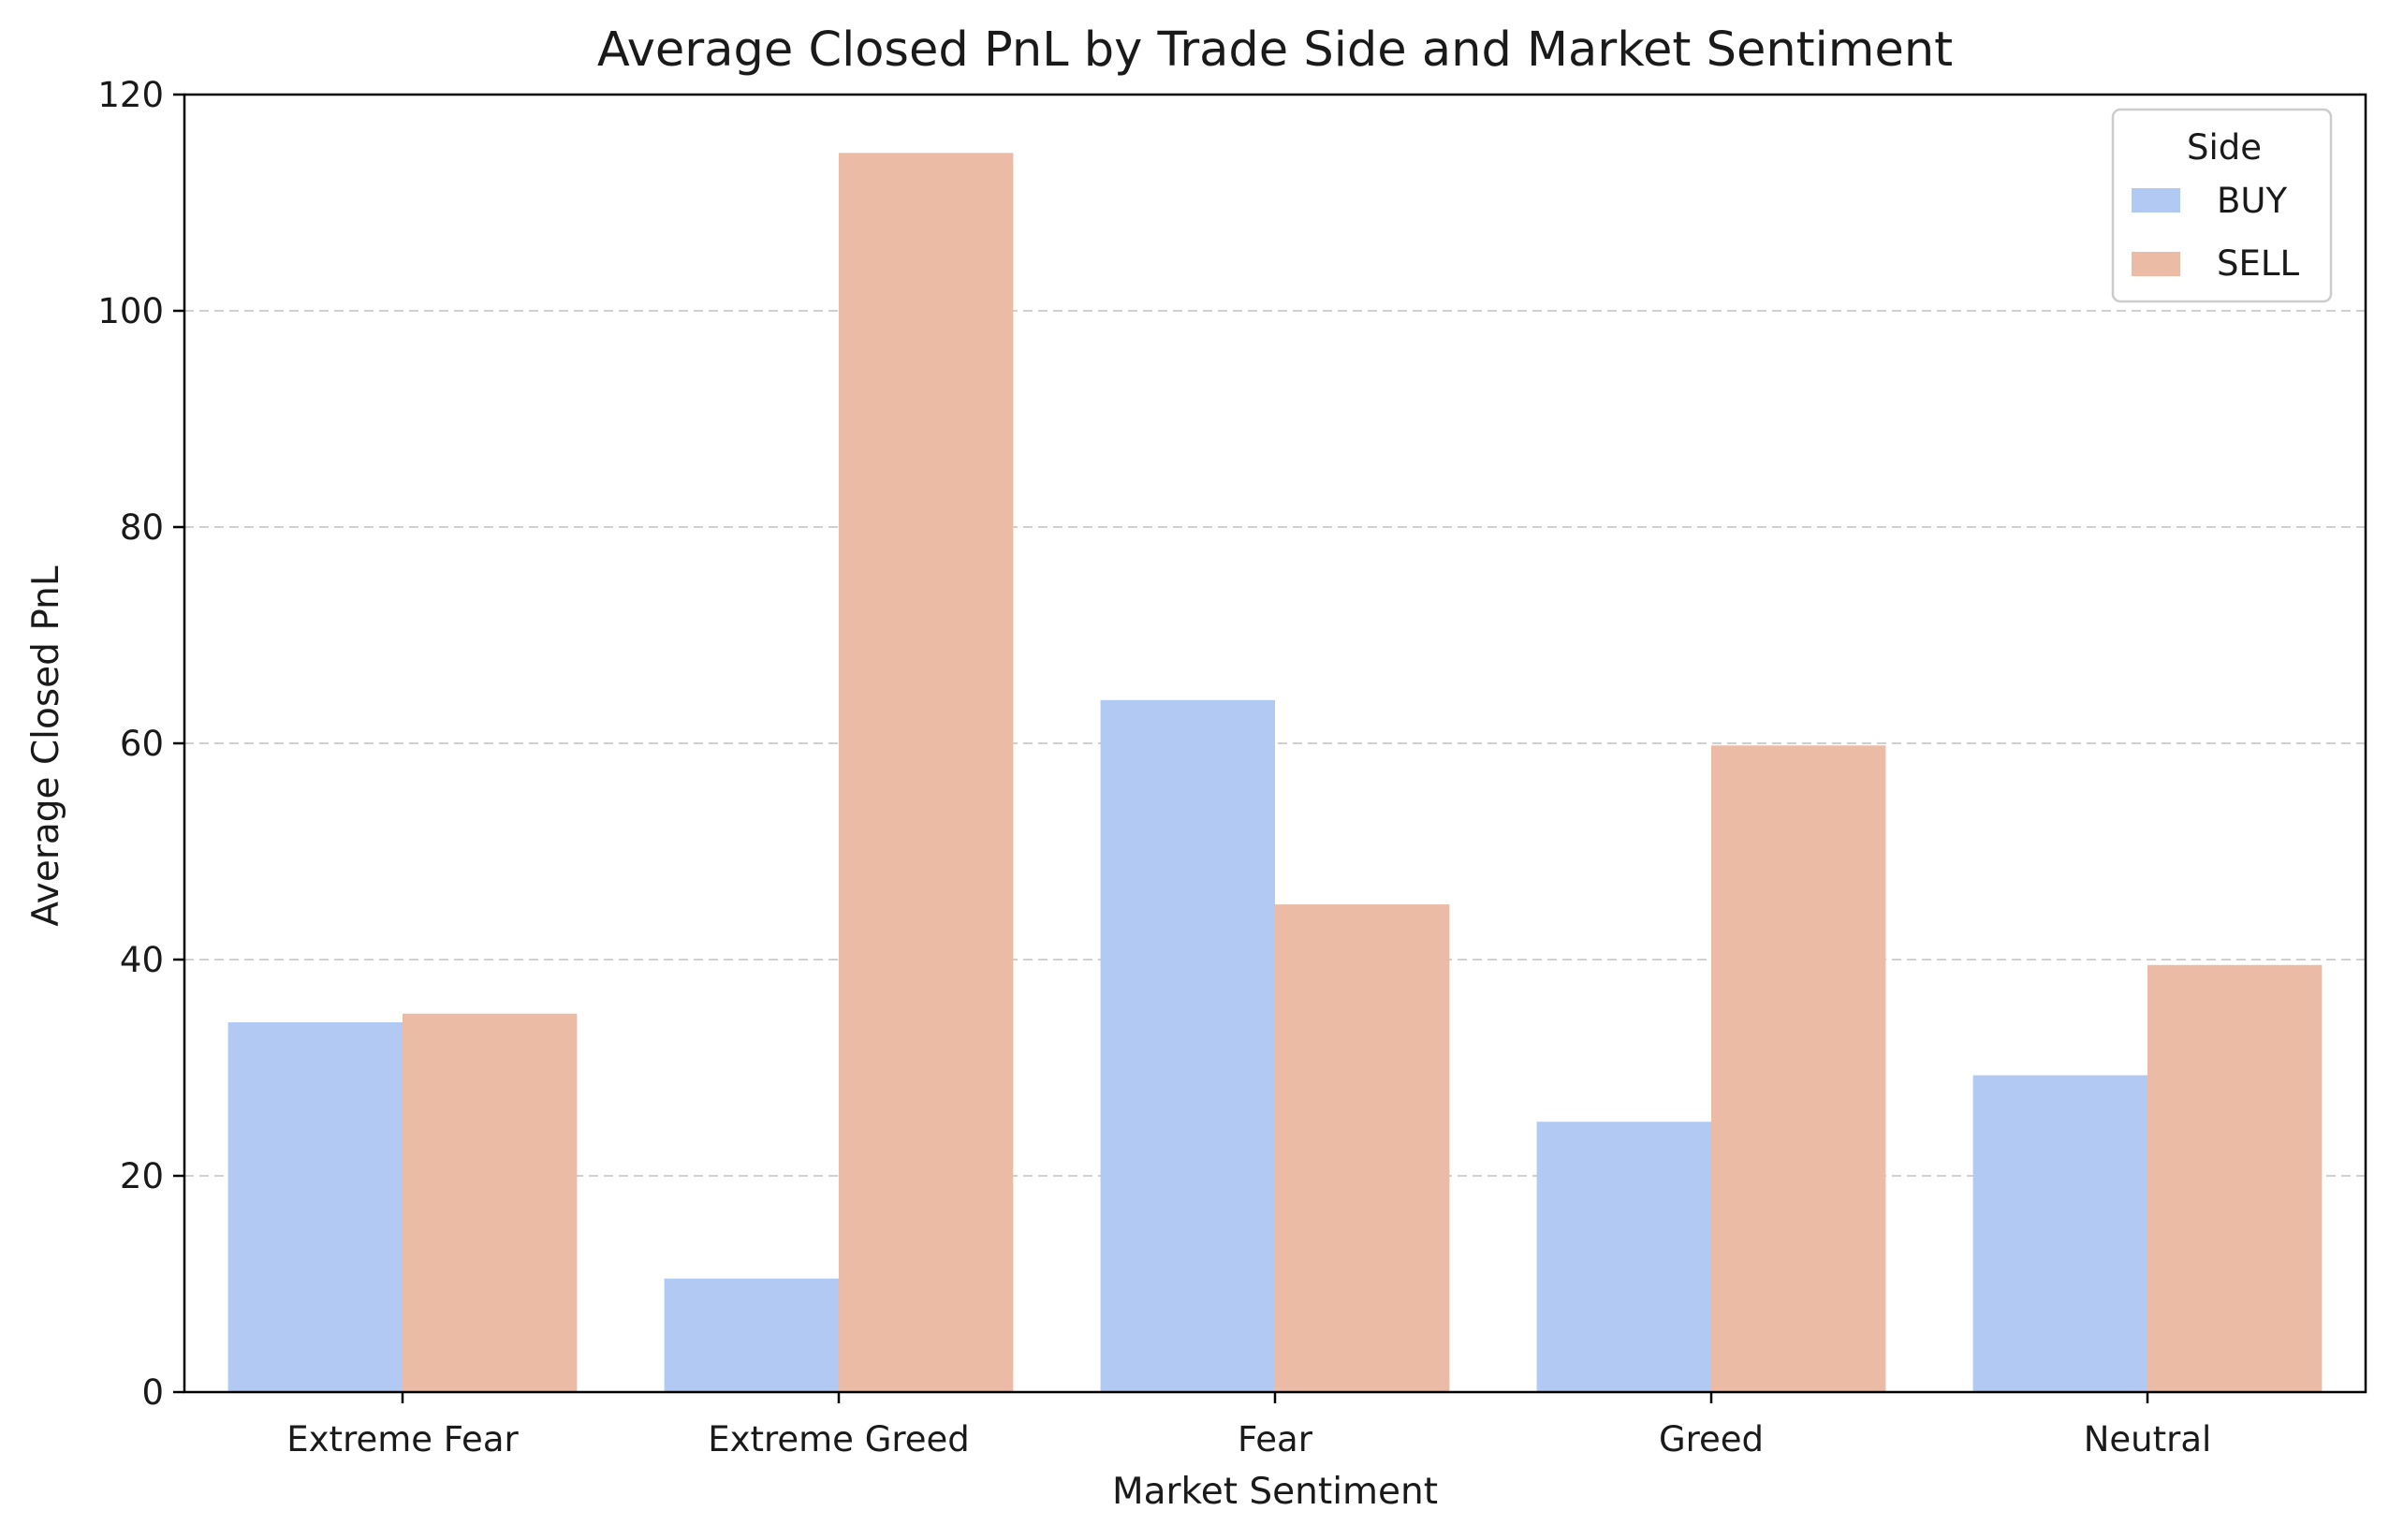 Image resolution: width=2389 pixels, height=1540 pixels. What do you see at coordinates (46, 745) in the screenshot?
I see `y-axis-label: Average Closed PnL` at bounding box center [46, 745].